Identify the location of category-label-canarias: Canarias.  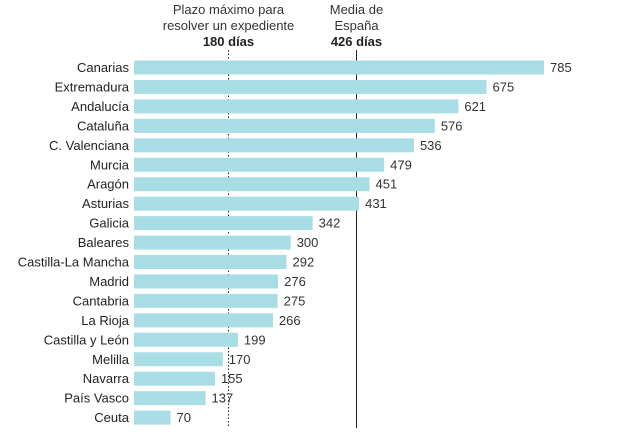
(103, 67).